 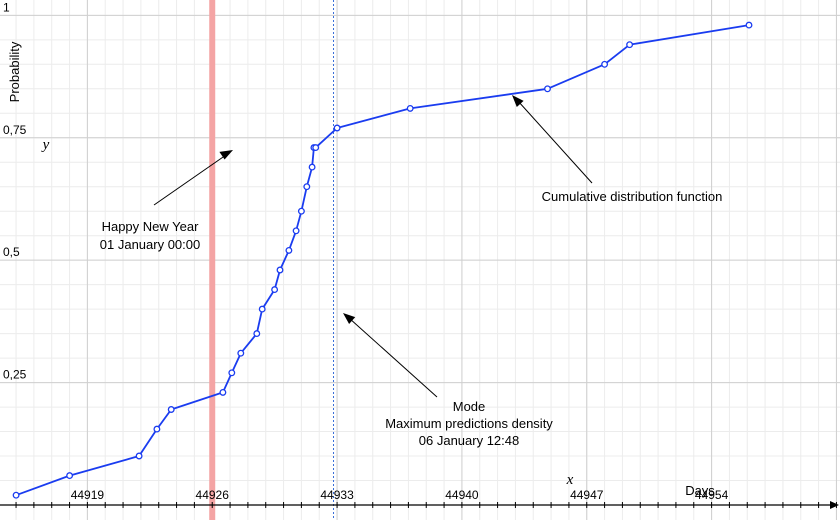 What do you see at coordinates (393, 357) in the screenshot?
I see `annotation-mode-arrow` at bounding box center [393, 357].